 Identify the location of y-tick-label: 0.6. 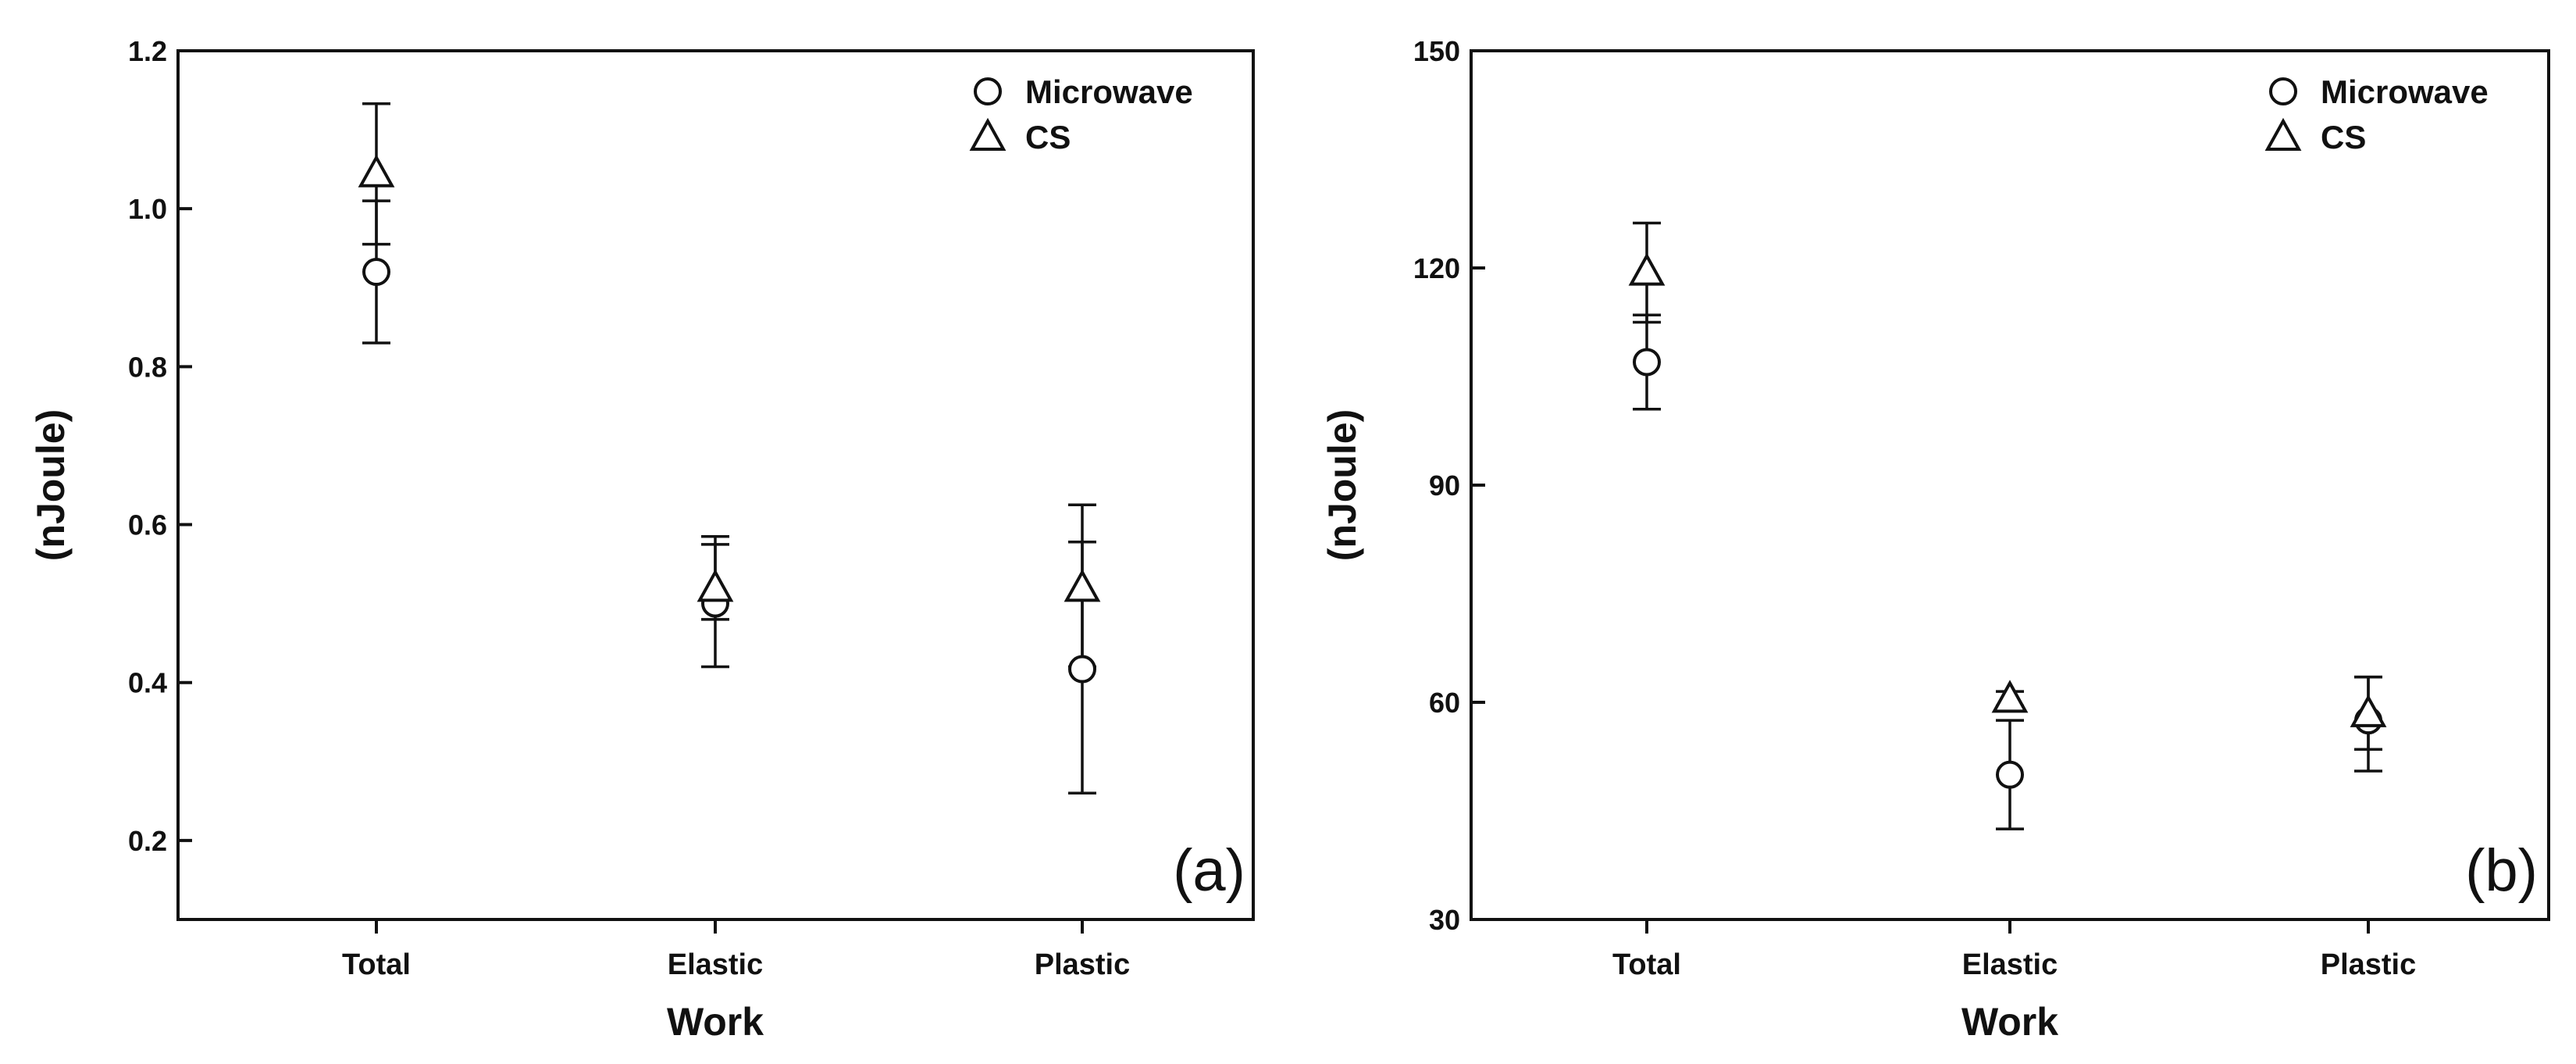
(148, 525).